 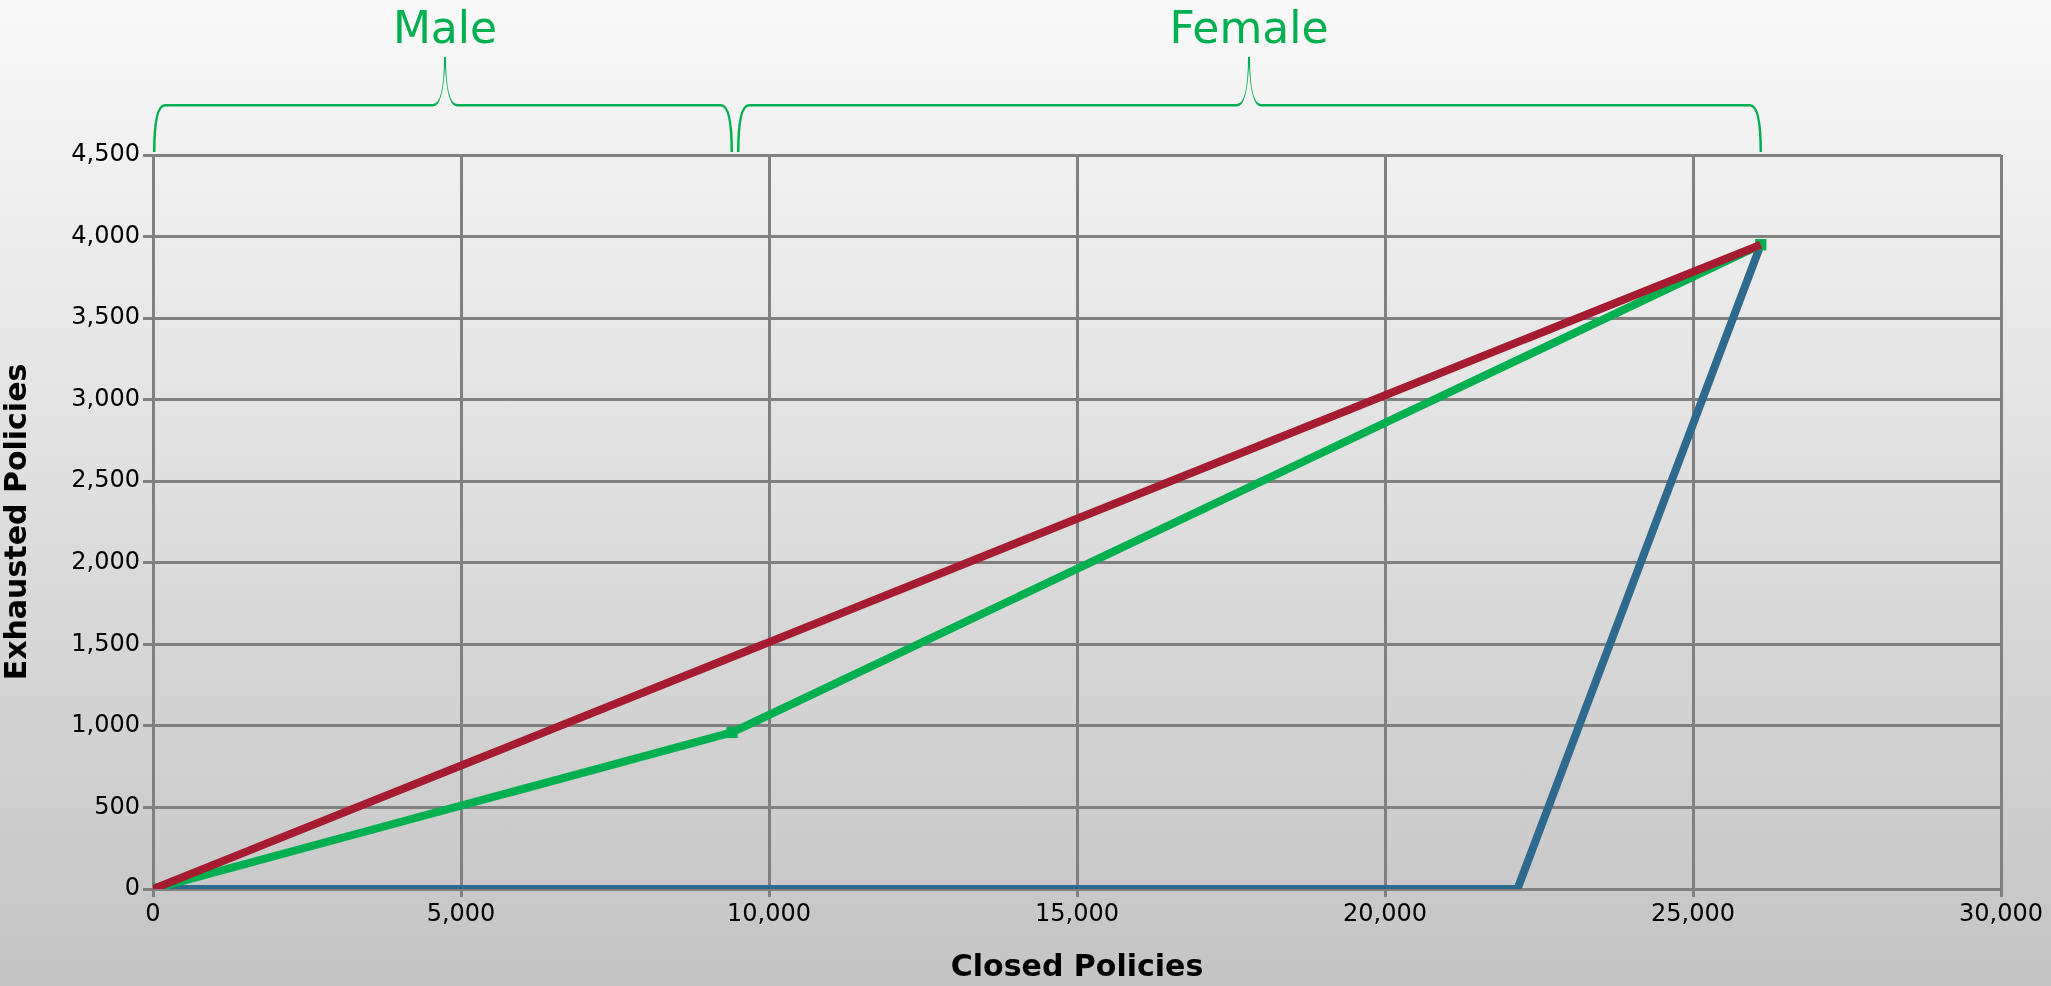 I want to click on x-tick-label: 30,000, so click(x=2001, y=912).